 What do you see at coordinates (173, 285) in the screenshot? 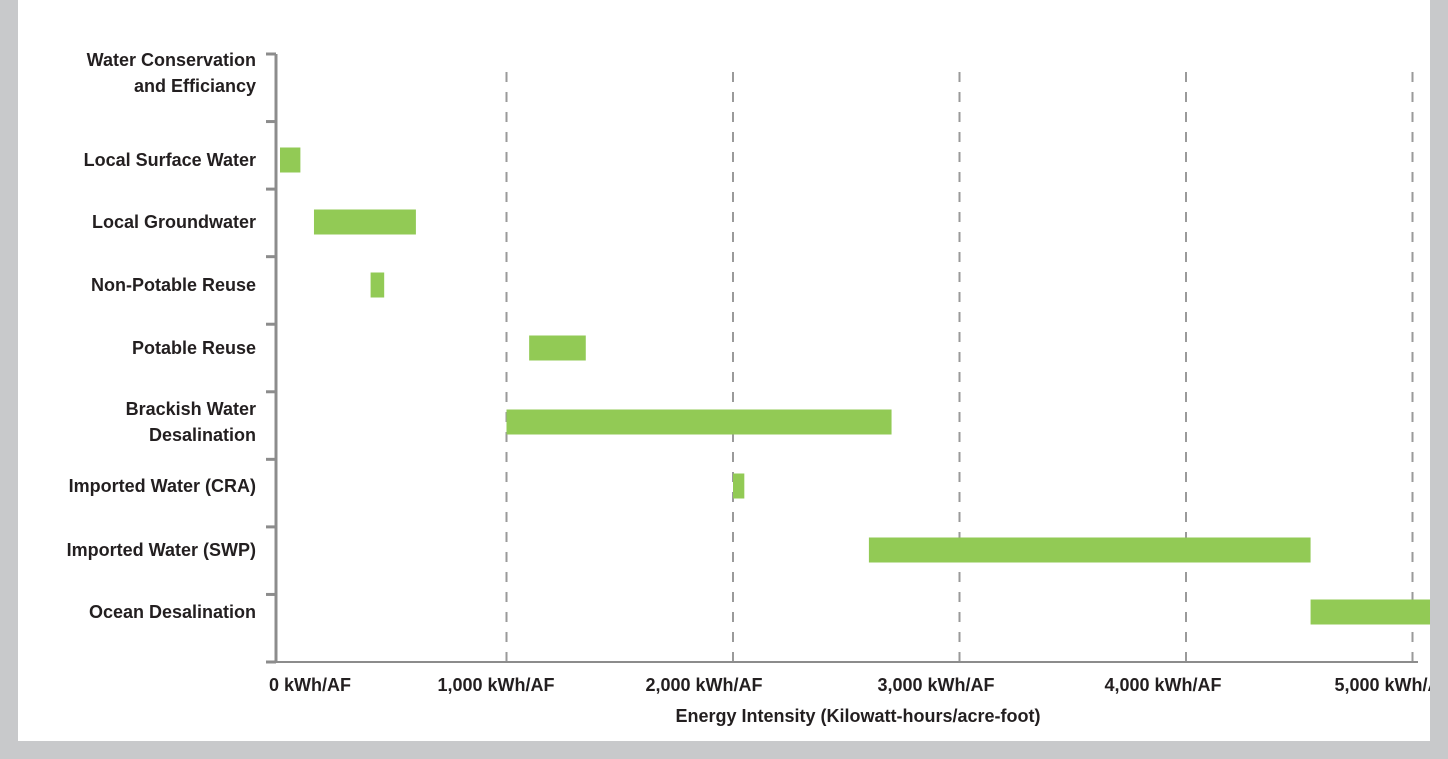
I see `category-label: Non-Potable Reuse` at bounding box center [173, 285].